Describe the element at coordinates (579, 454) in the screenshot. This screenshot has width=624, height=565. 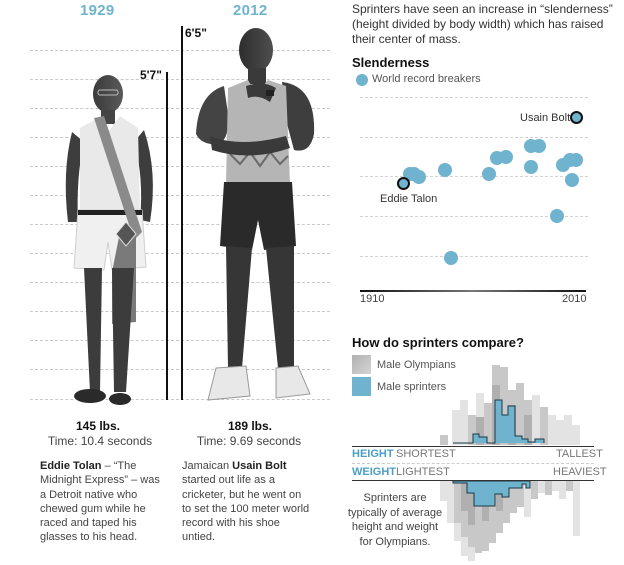
I see `height-max-label: TALLEST` at that location.